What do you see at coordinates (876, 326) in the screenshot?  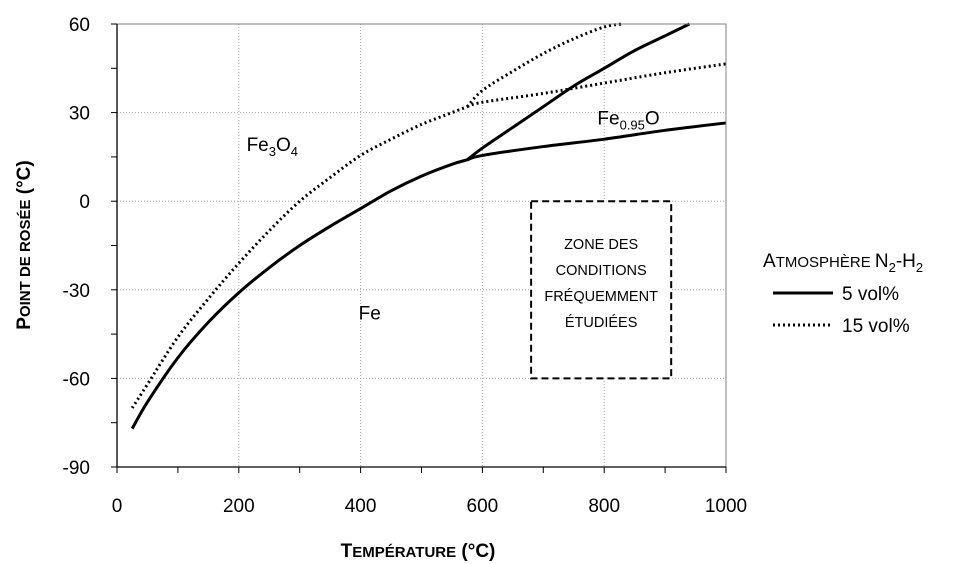 I see `legend-label-15vol: 15 vol%` at bounding box center [876, 326].